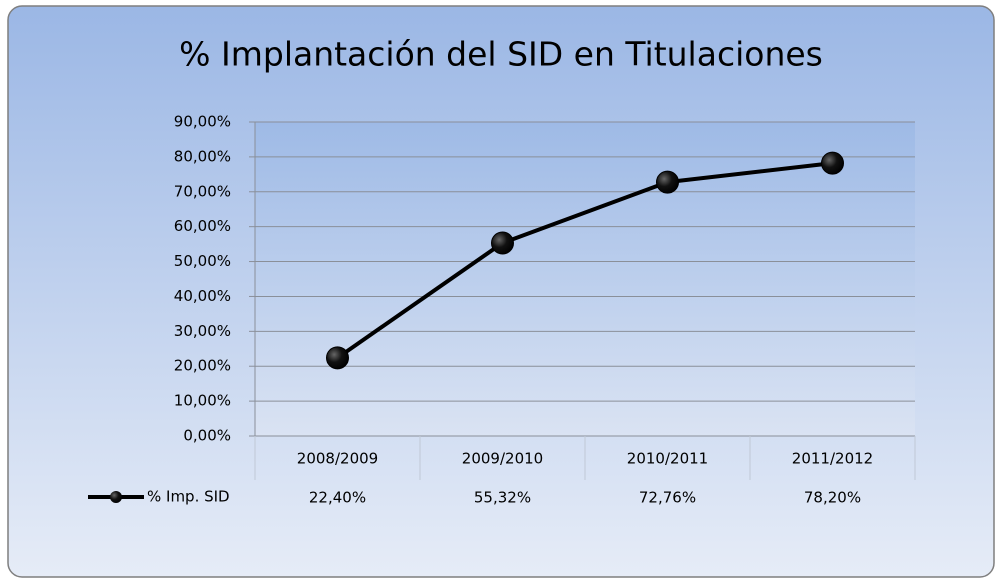  I want to click on x-tick-label: 2009/2010, so click(502, 459).